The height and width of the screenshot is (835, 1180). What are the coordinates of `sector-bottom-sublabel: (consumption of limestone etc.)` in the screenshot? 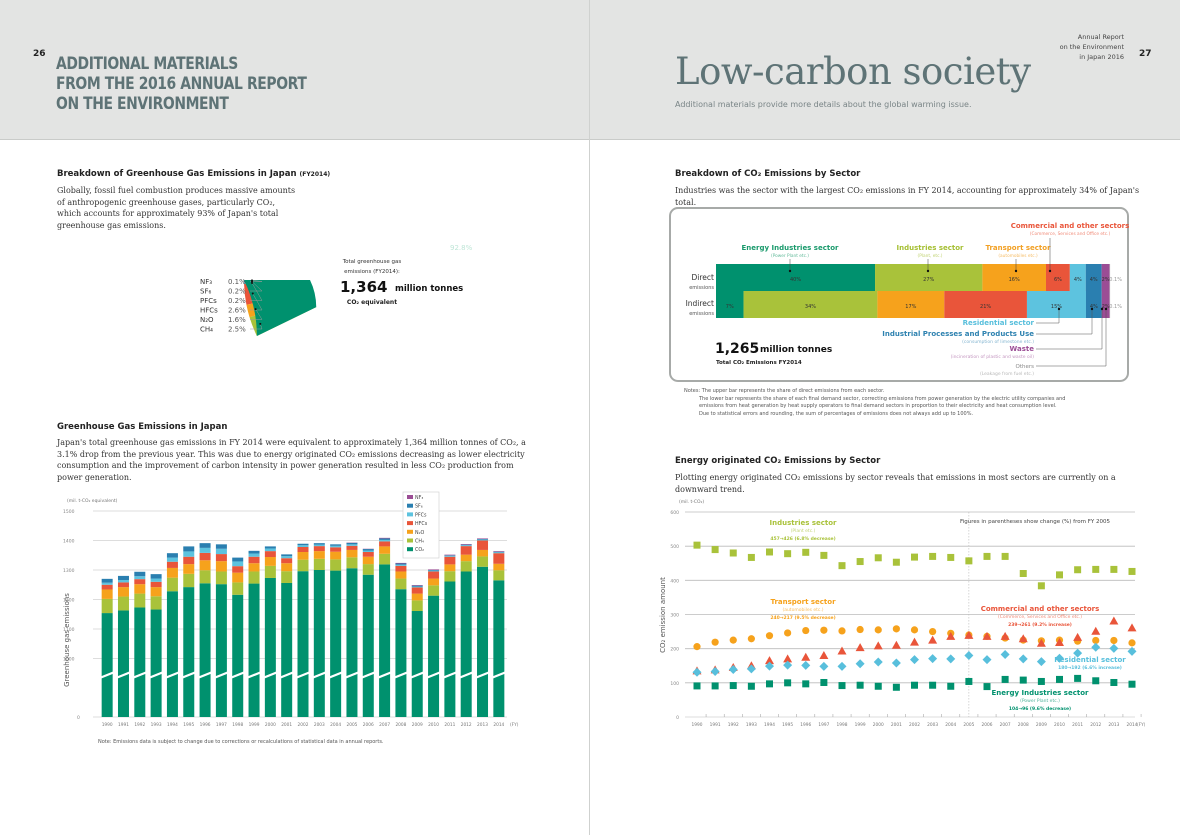 It's located at (998, 342).